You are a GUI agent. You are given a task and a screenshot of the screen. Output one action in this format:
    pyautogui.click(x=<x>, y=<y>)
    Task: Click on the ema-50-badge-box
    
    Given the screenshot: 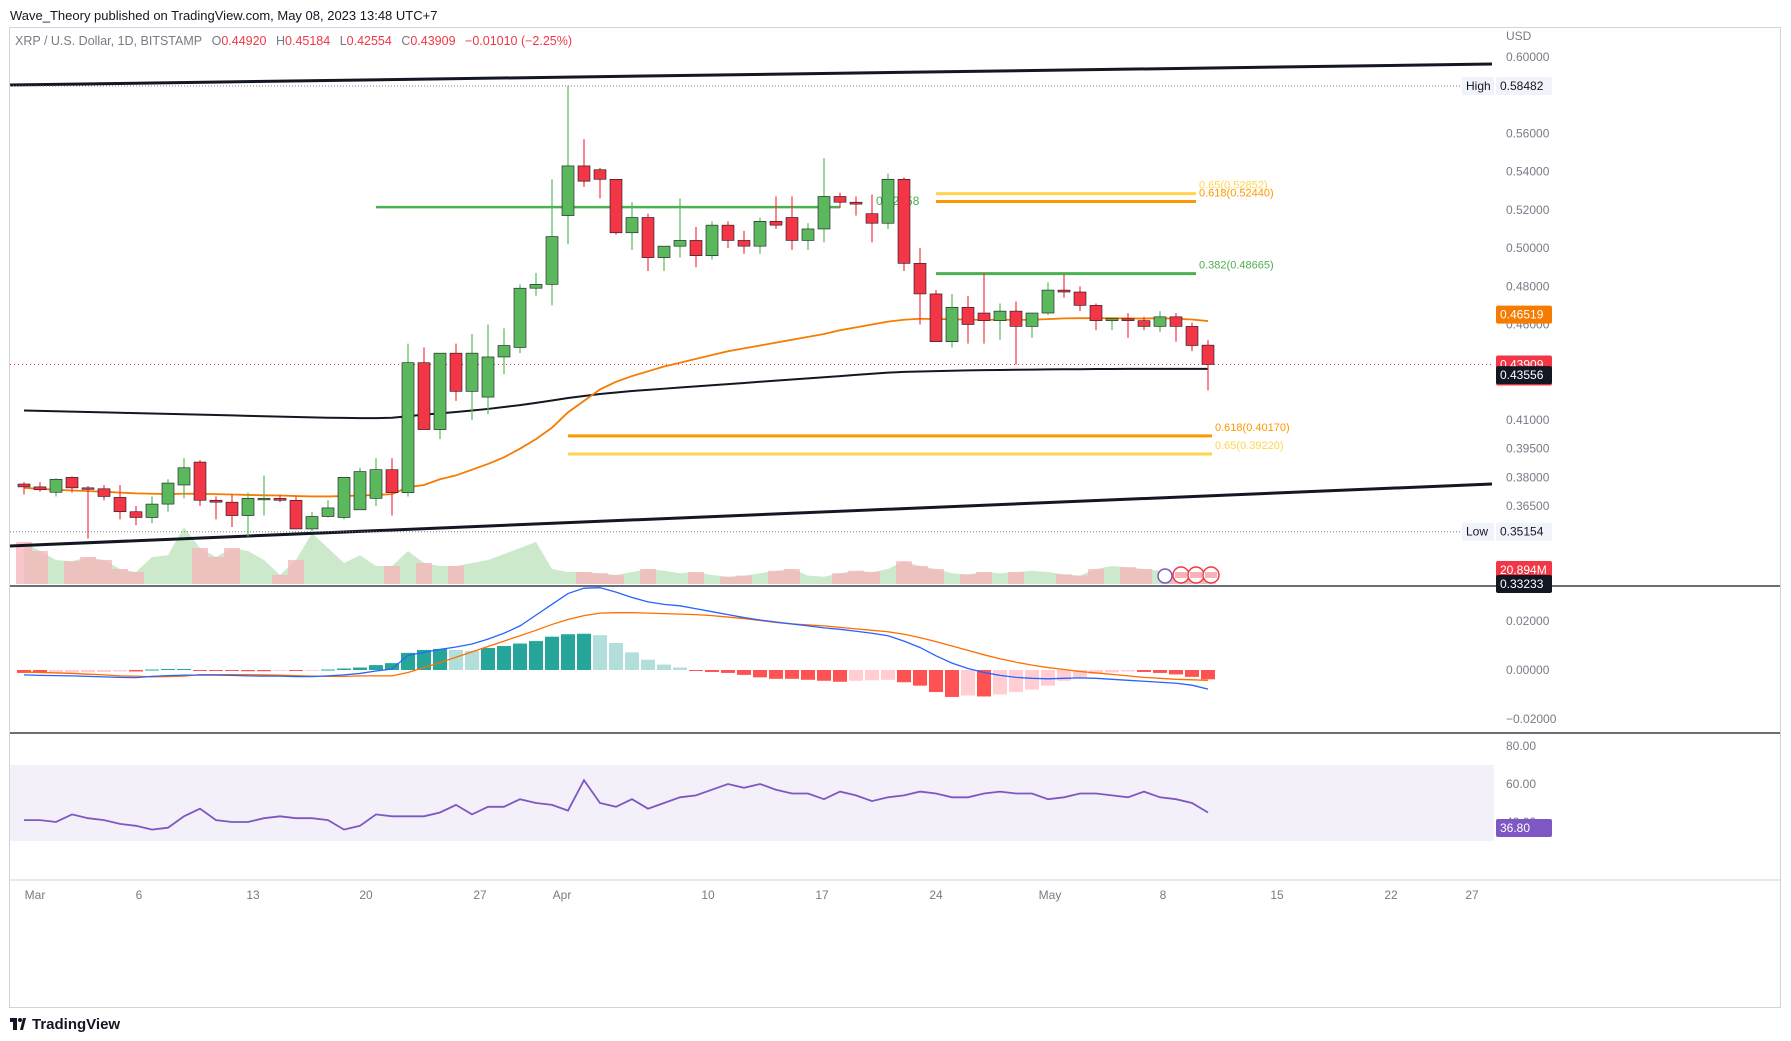 What is the action you would take?
    pyautogui.click(x=1524, y=314)
    